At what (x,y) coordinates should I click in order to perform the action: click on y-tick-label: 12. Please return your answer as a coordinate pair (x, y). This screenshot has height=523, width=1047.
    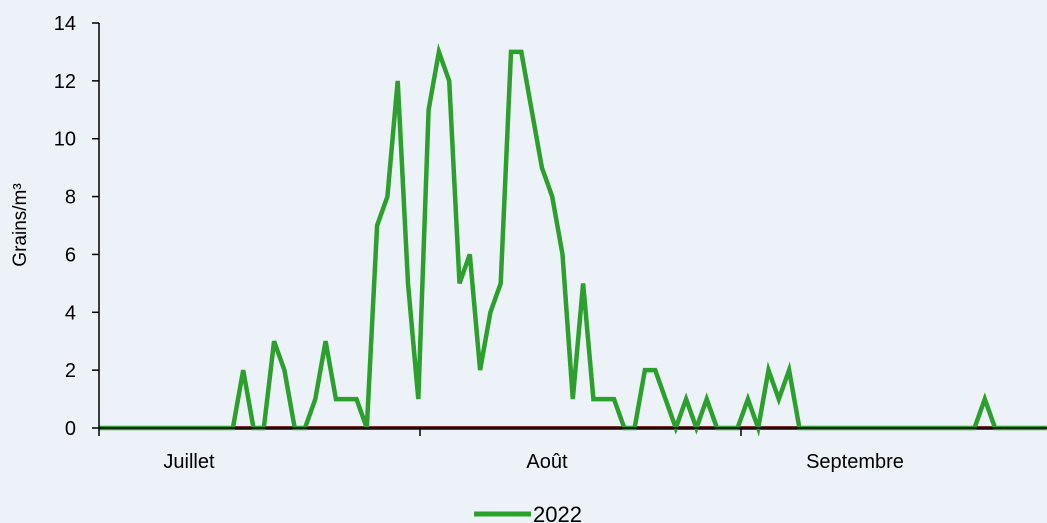
    Looking at the image, I should click on (65, 82).